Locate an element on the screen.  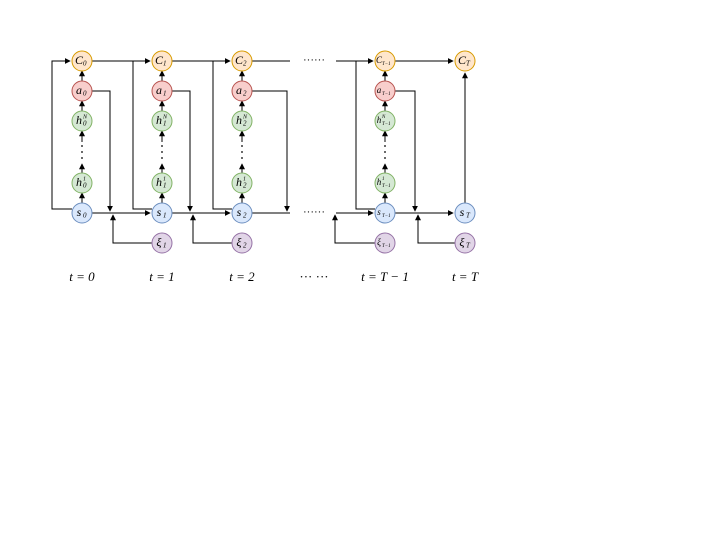
time-label: t = 0 is located at coordinates (82, 276).